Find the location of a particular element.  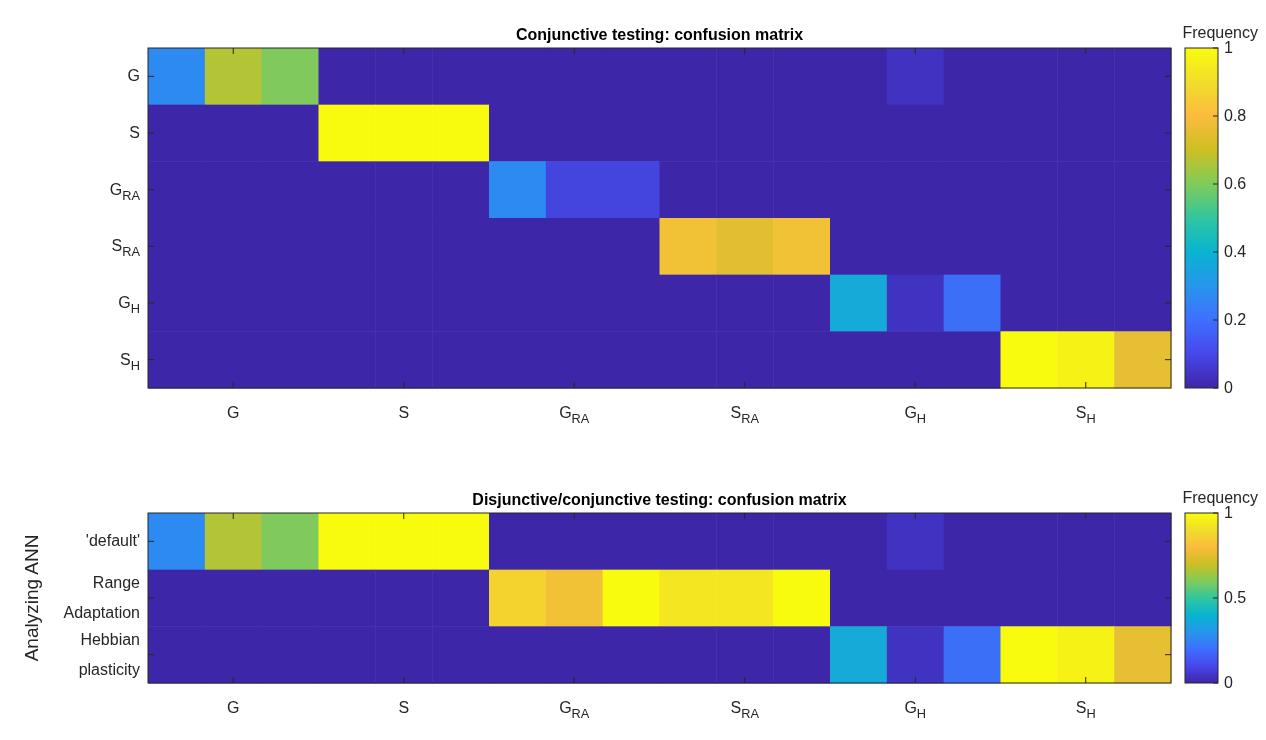

y-tick-label: S$_{RA}$ is located at coordinates (126, 248).